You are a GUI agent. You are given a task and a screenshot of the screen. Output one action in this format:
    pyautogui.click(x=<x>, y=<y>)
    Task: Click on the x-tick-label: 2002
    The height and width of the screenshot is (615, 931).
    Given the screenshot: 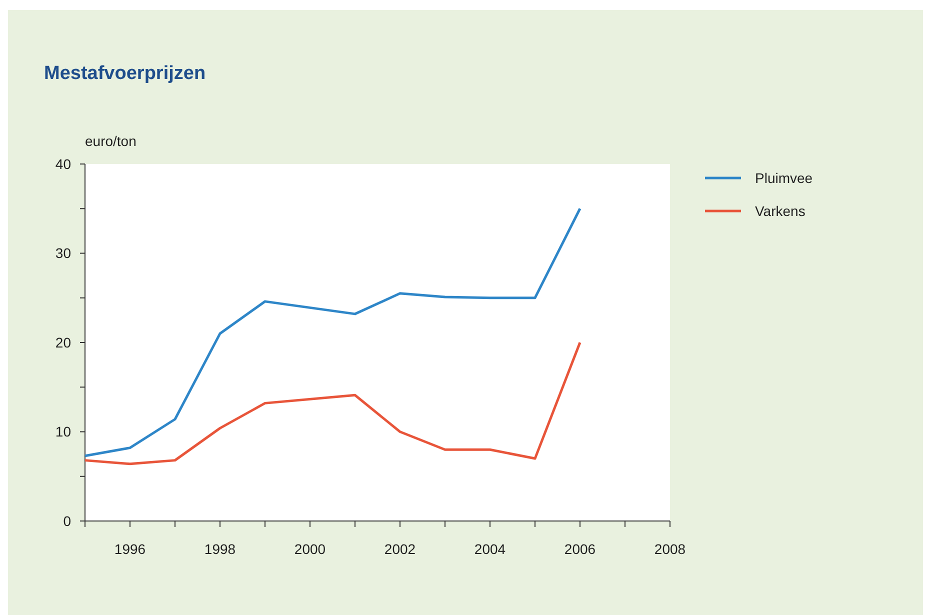 What is the action you would take?
    pyautogui.click(x=400, y=549)
    